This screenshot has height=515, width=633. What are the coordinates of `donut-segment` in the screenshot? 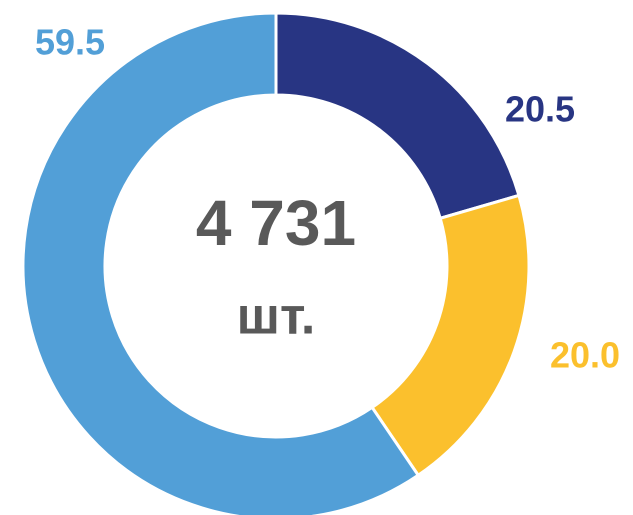 It's located at (450, 335).